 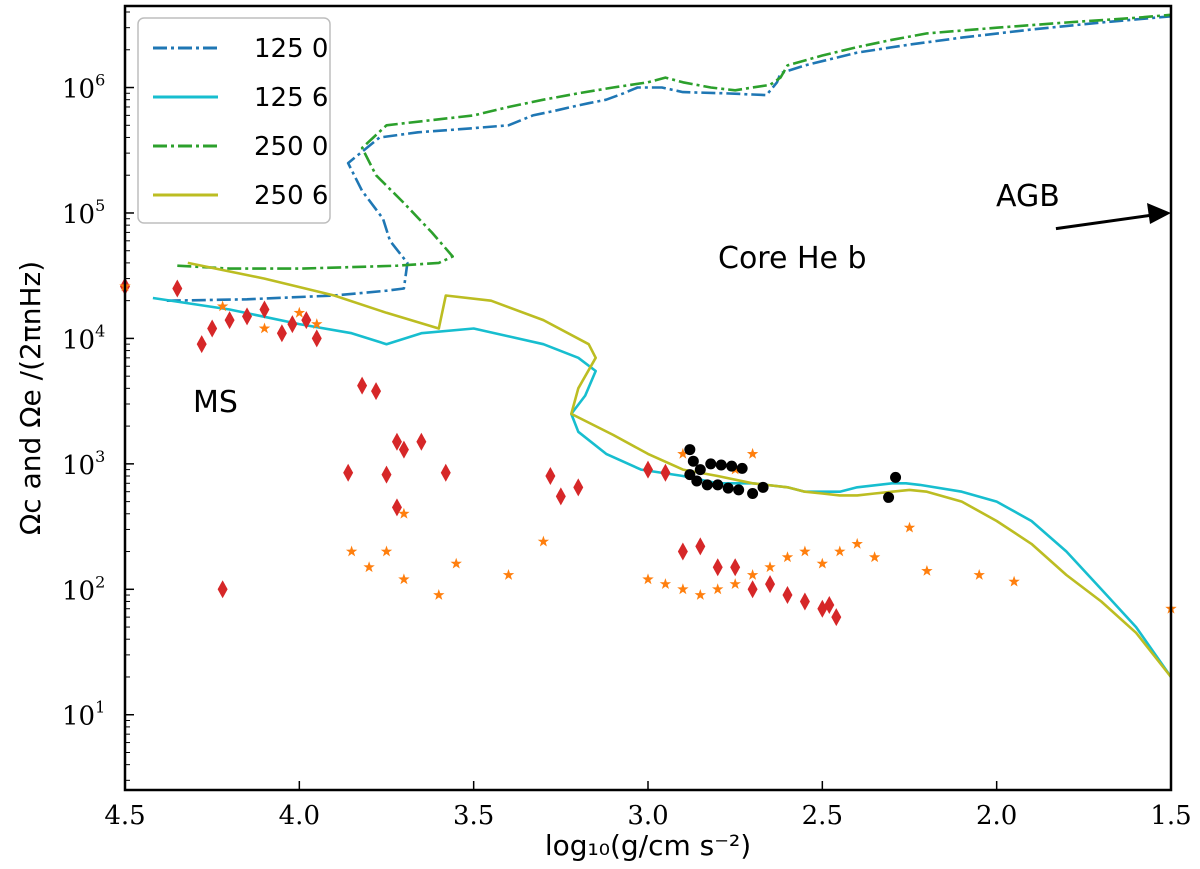 What do you see at coordinates (83, 464) in the screenshot?
I see `y-tick-label-2: 10³` at bounding box center [83, 464].